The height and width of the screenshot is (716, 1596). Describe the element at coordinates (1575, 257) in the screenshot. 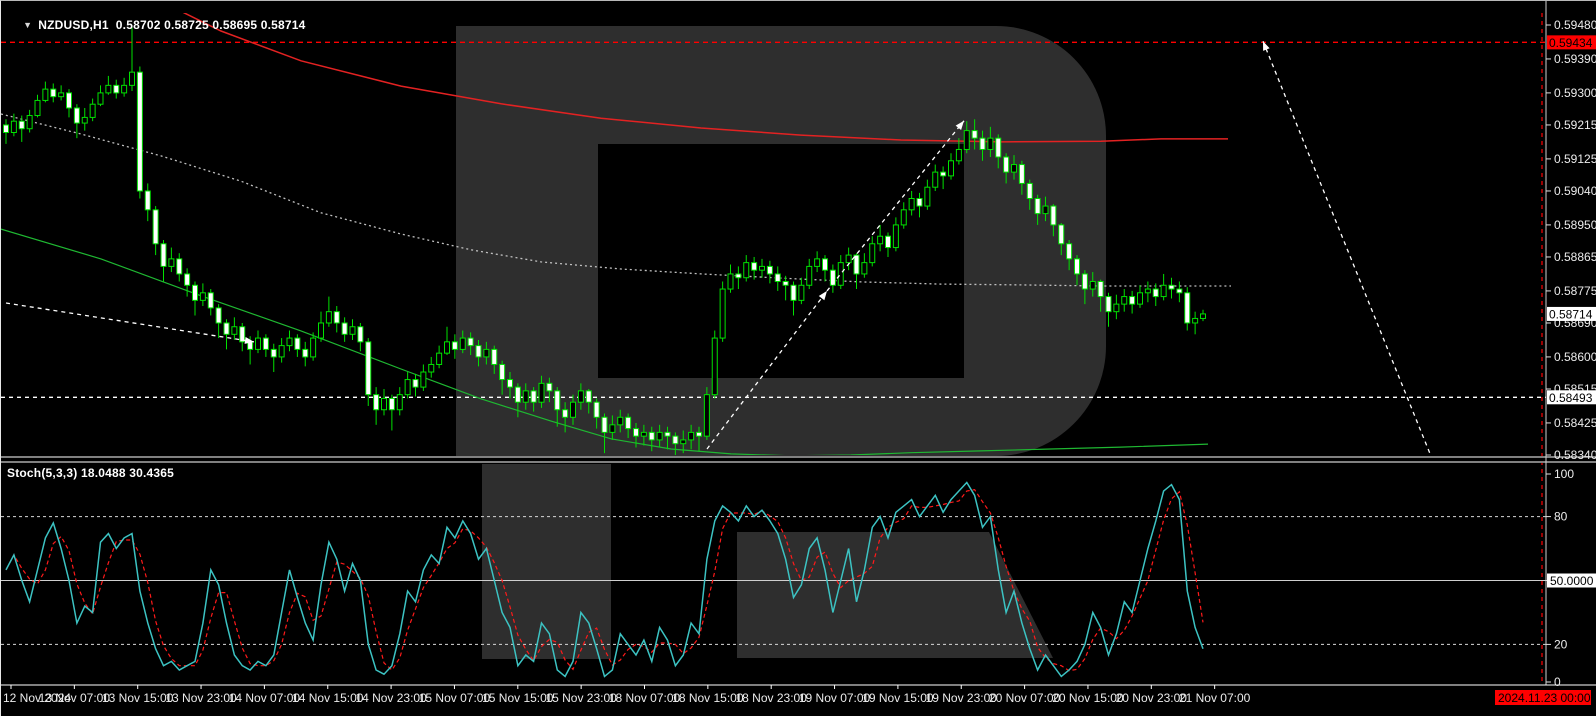

I see `price-tick-label: 0.58865` at that location.